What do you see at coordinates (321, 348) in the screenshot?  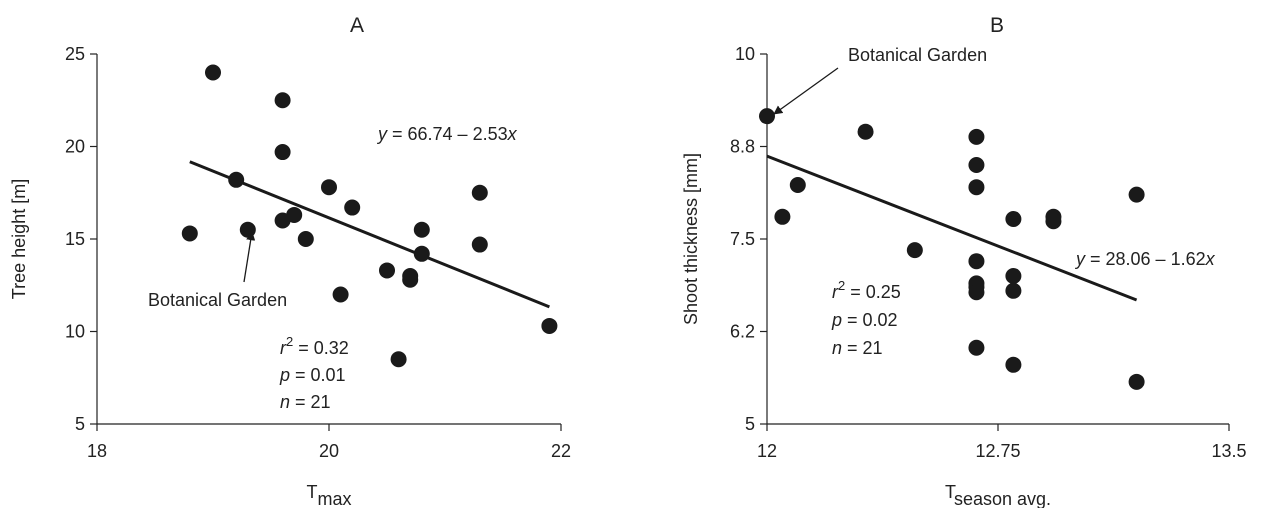 I see `stat-value: = 0.32` at bounding box center [321, 348].